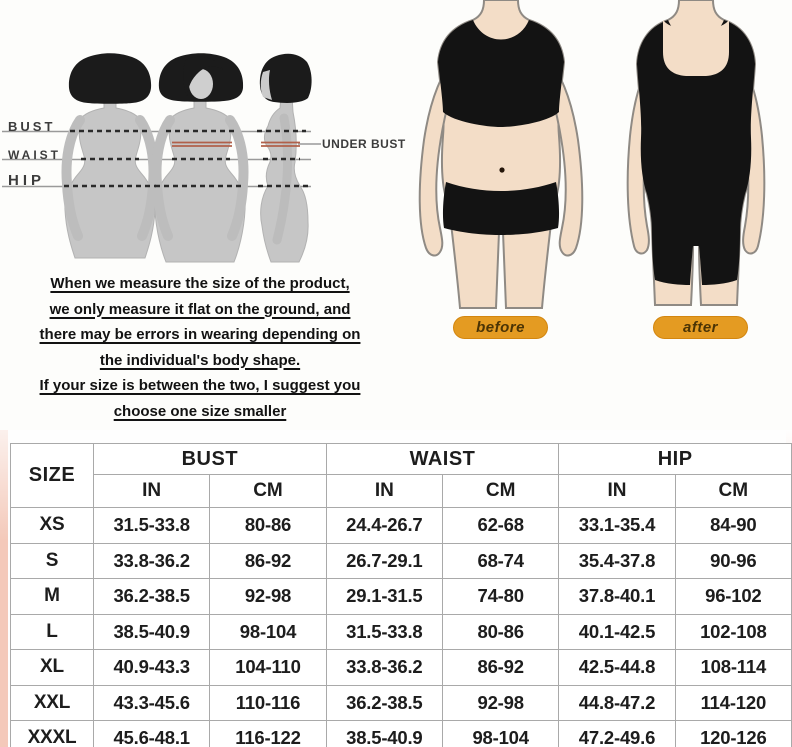  Describe the element at coordinates (696, 153) in the screenshot. I see `figure-after-icon` at that location.